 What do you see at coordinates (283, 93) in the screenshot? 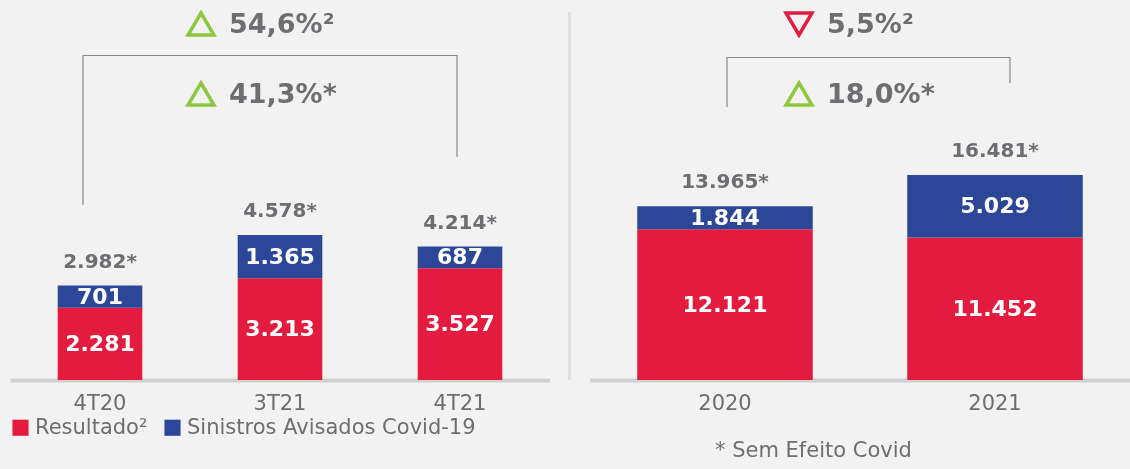
I see `text: 41,3%*` at bounding box center [283, 93].